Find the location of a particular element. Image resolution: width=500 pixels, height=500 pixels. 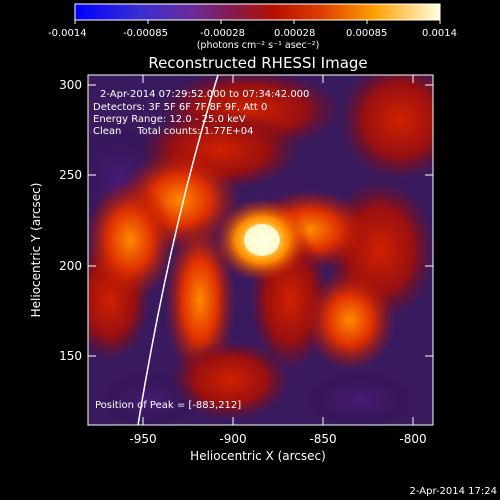

x-tick-label: -950 is located at coordinates (142, 439).